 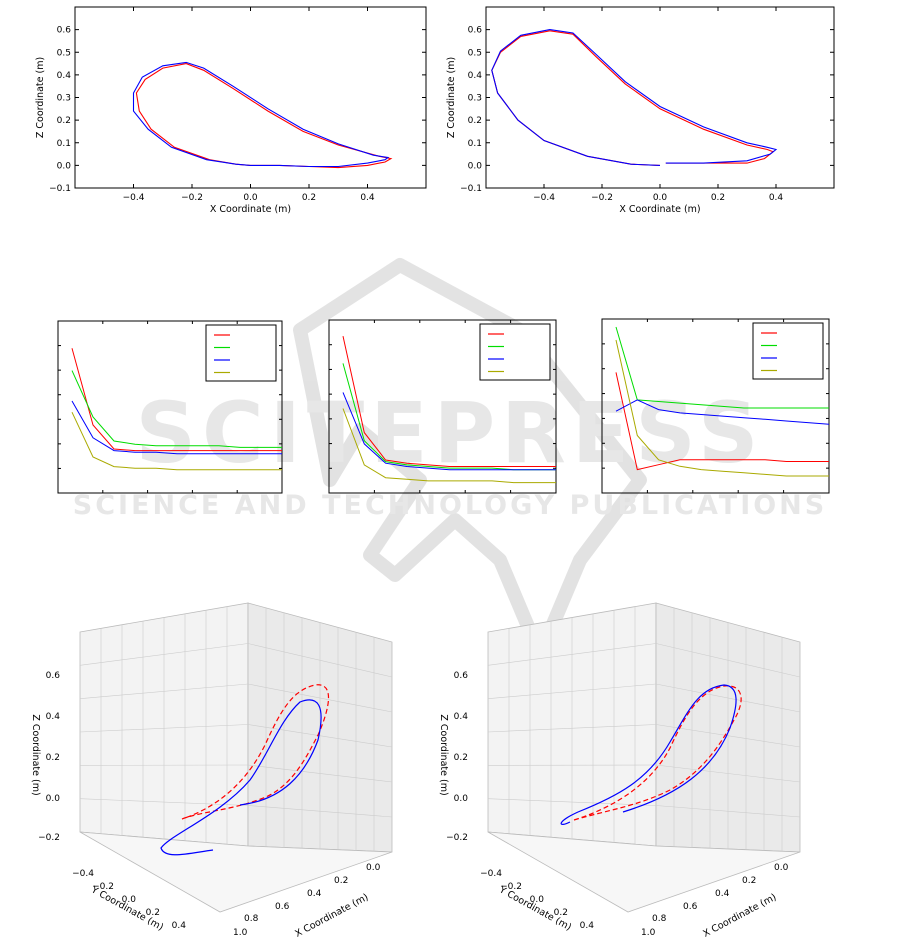 I want to click on y-tick-label: 0.1, so click(x=64, y=144).